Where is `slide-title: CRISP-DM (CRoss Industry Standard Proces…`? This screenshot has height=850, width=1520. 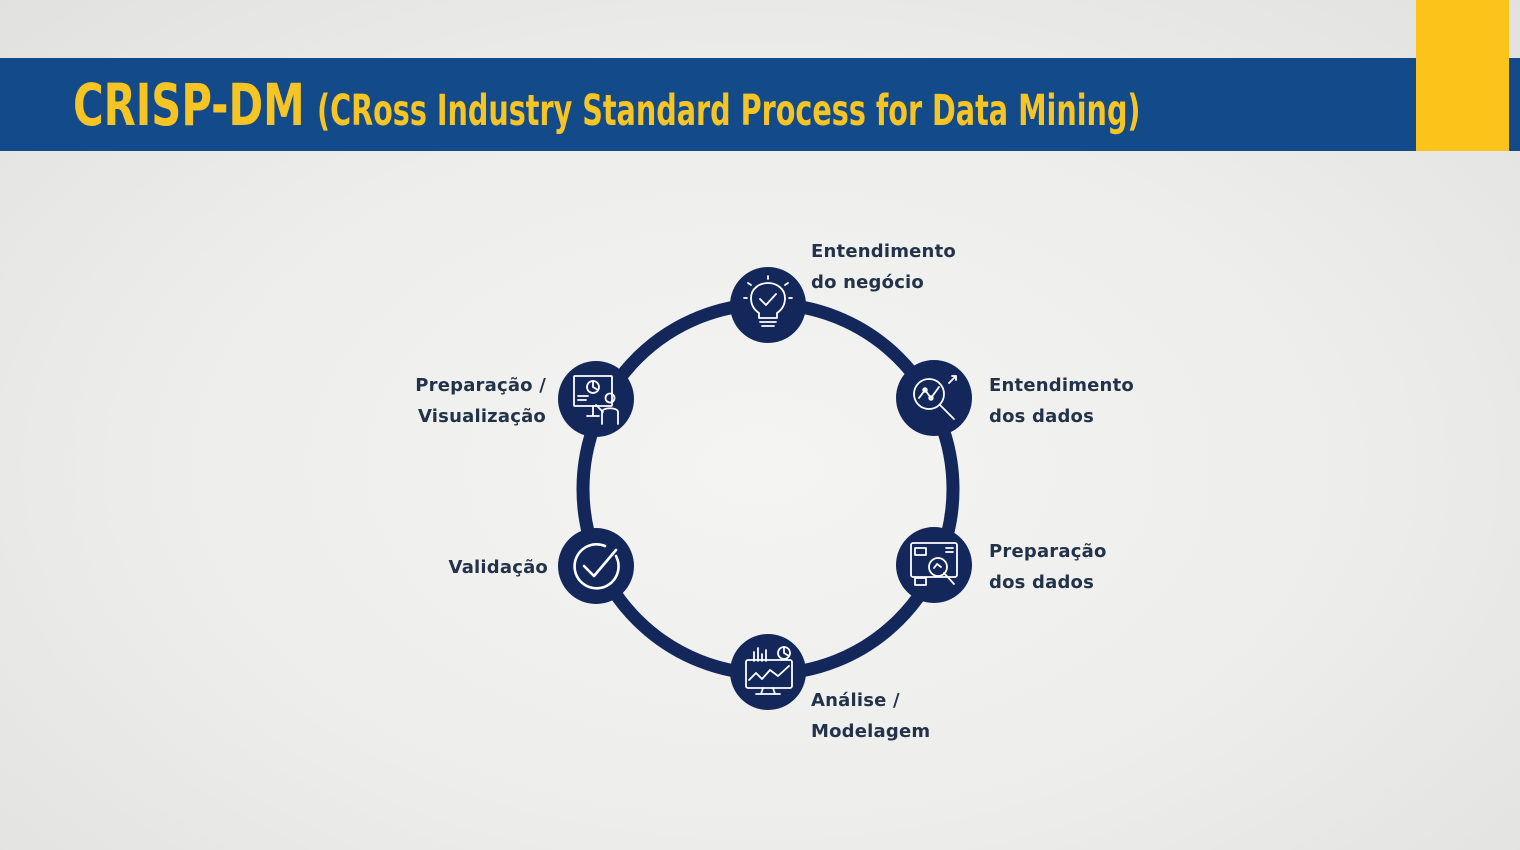
slide-title: CRISP-DM (CRoss Industry Standard Proces… is located at coordinates (751, 105).